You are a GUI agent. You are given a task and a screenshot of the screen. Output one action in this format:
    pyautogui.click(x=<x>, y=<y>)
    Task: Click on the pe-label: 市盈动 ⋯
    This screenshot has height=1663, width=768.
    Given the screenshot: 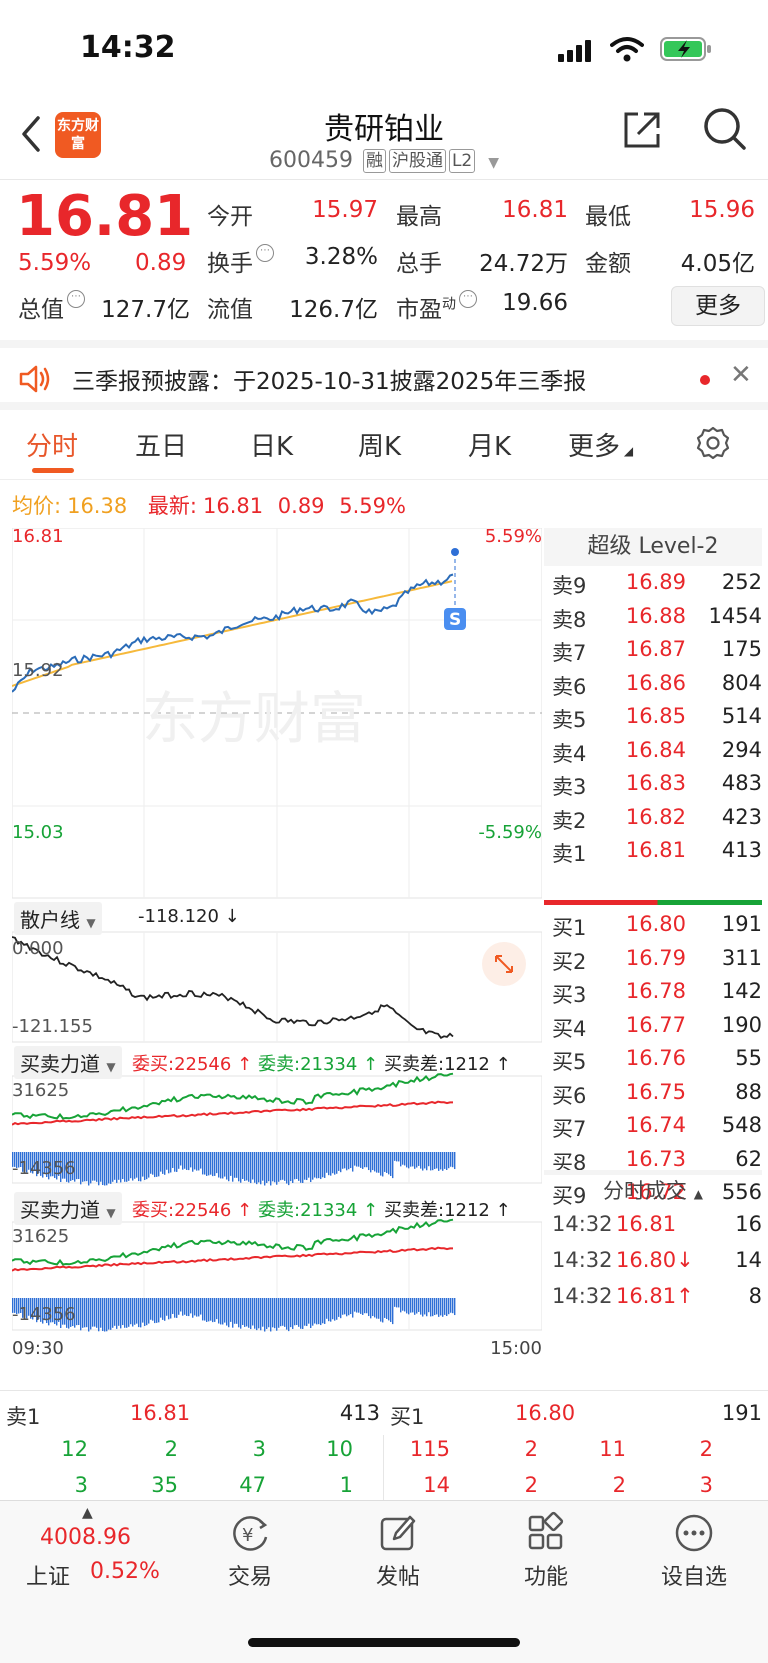 What is the action you would take?
    pyautogui.click(x=436, y=307)
    